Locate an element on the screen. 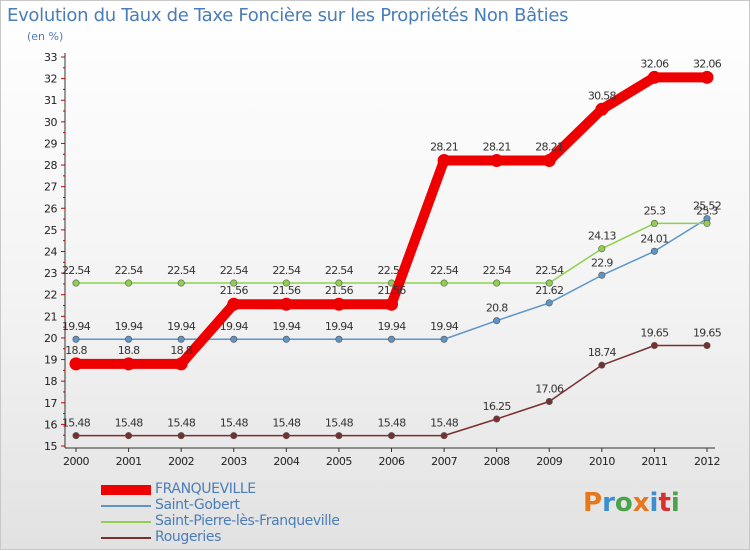 The image size is (750, 551). x-tick-label: 2011 is located at coordinates (654, 461).